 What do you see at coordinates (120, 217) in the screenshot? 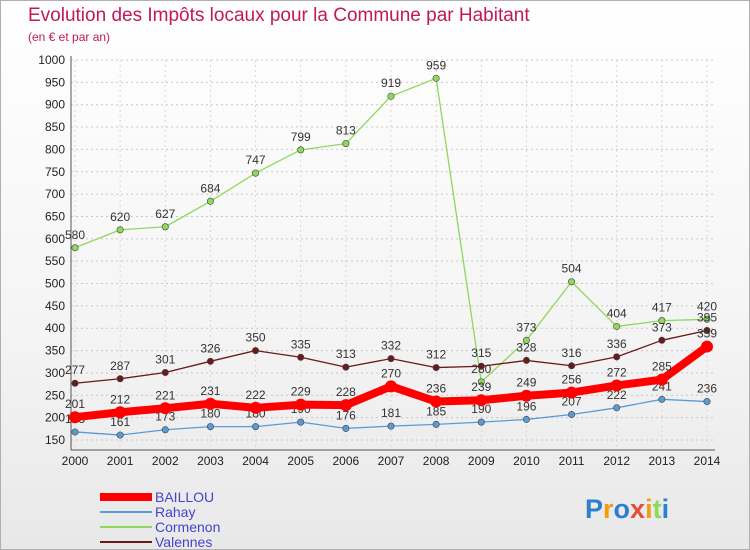
I see `data-label-cormenon-2001: 620` at bounding box center [120, 217].